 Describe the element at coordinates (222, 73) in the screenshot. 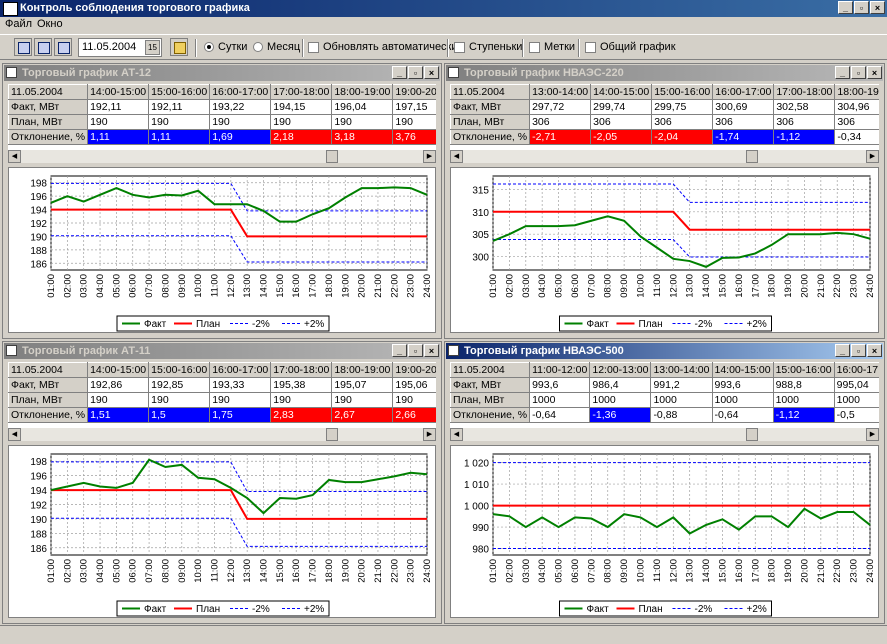

I see `chart-window-titlebar: Торговый график АТ-12 _ ▫ ×` at that location.